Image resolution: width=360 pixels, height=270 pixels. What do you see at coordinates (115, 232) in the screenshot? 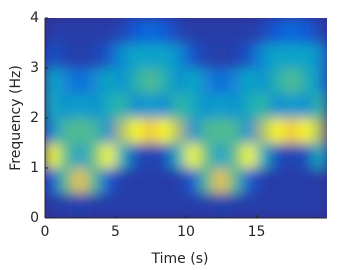
I see `x-tick-label: 5` at bounding box center [115, 232].